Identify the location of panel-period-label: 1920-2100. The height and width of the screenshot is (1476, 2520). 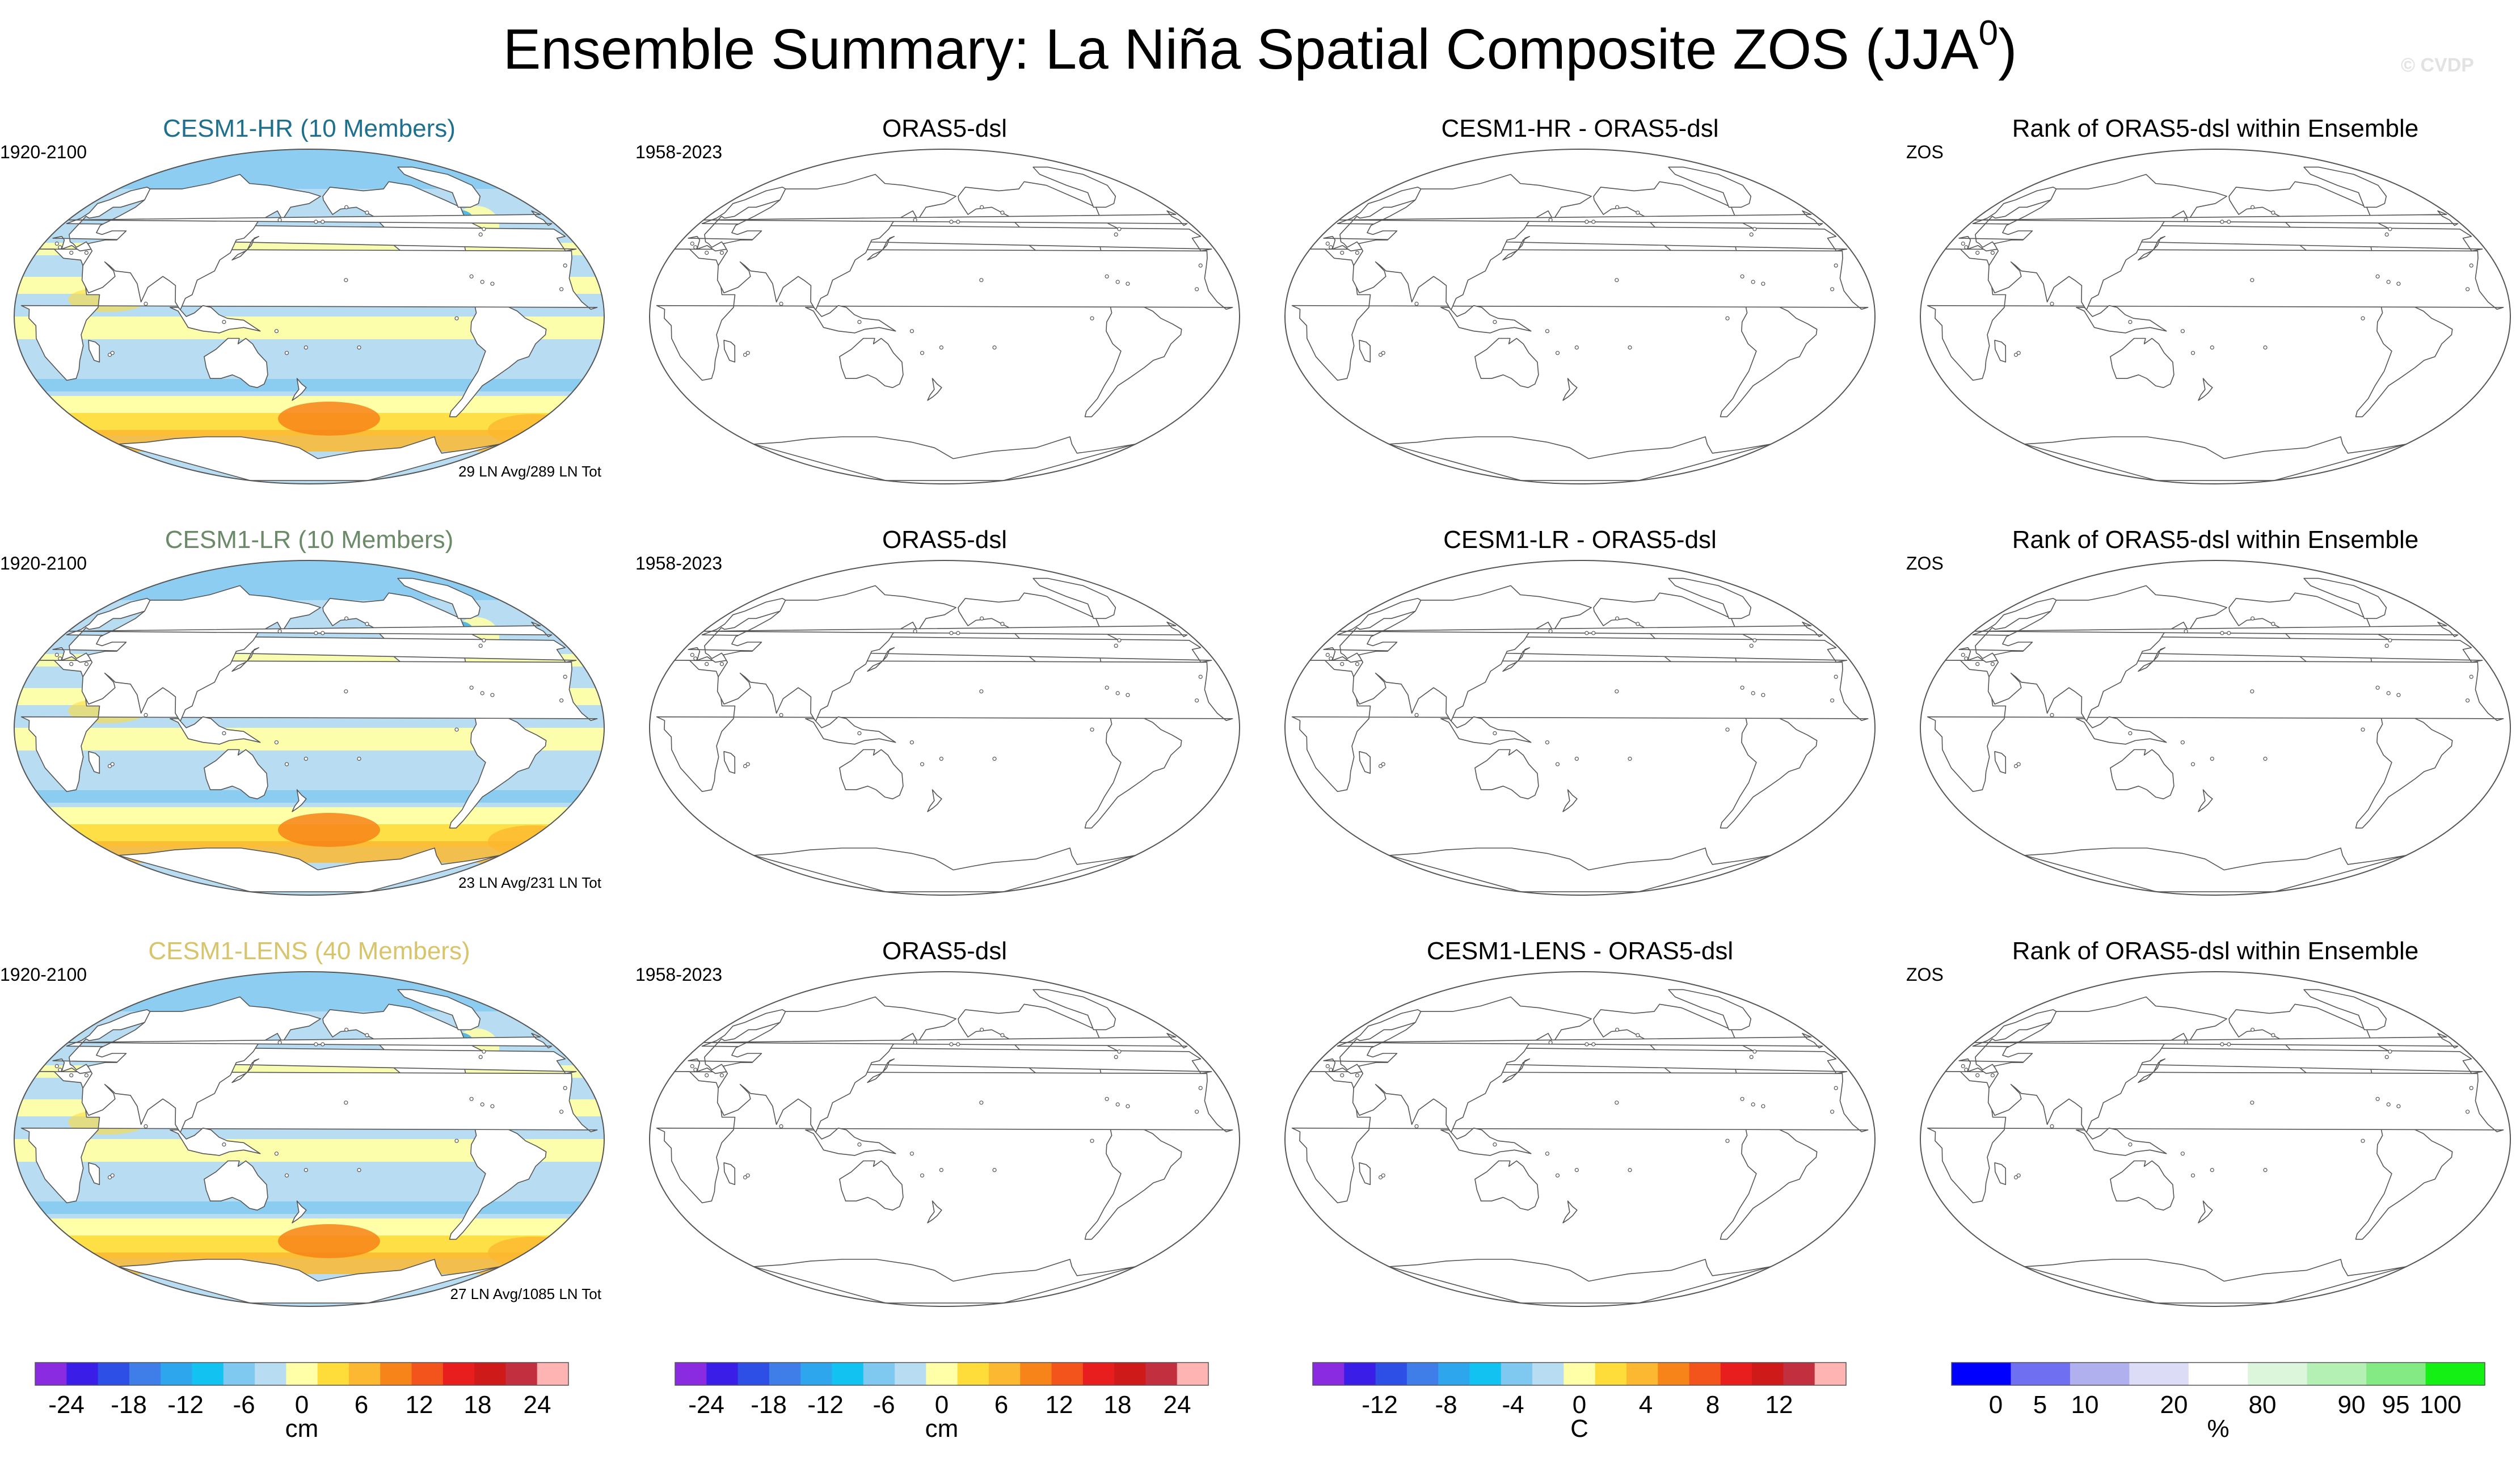
(43, 152).